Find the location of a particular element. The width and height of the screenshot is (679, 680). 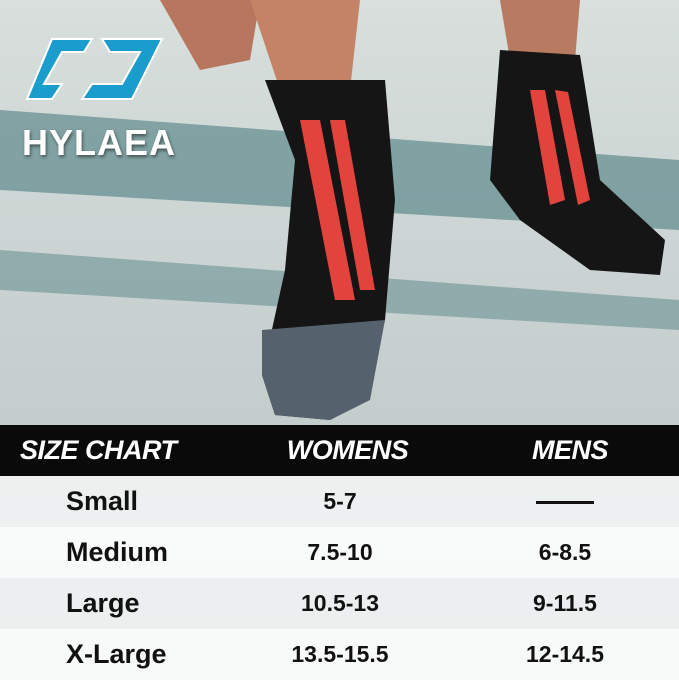

womens-size: 13.5-15.5 is located at coordinates (340, 654).